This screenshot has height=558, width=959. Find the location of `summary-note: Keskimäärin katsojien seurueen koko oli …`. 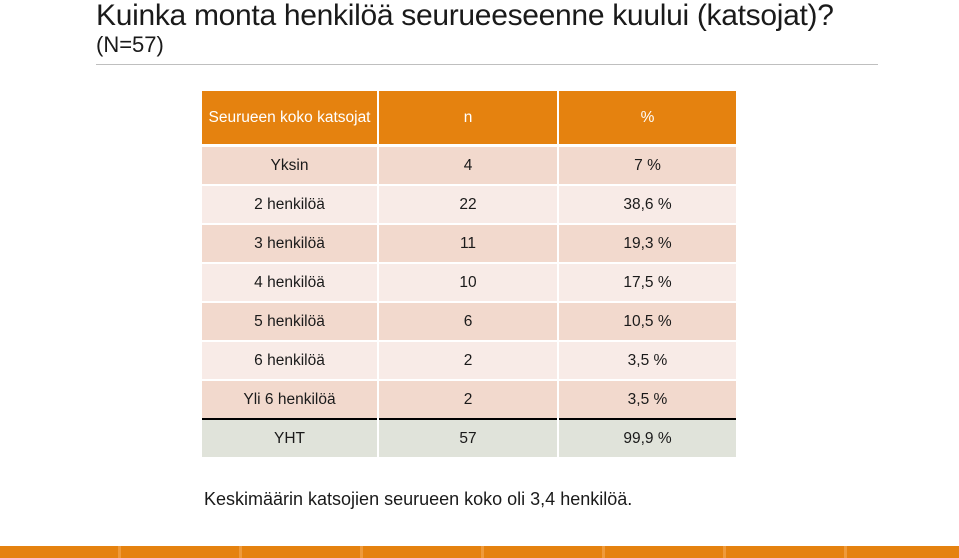

summary-note: Keskimäärin katsojien seurueen koko oli … is located at coordinates (418, 499).